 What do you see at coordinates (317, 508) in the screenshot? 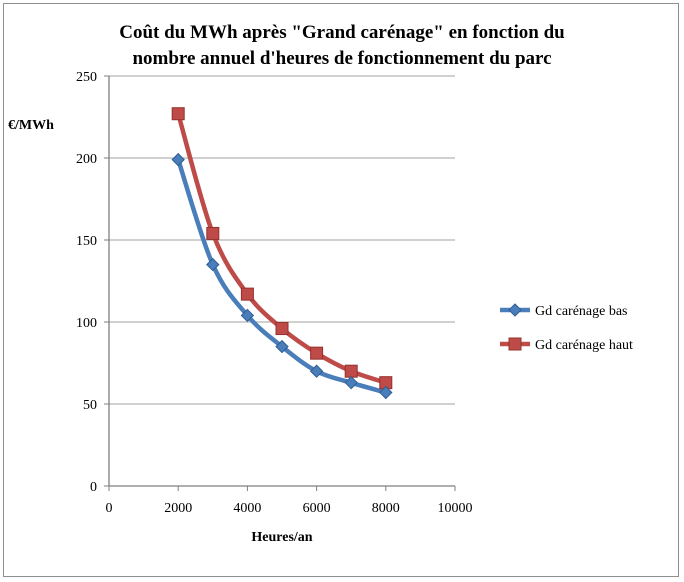
I see `x-tick-label-6000: 6000` at bounding box center [317, 508].